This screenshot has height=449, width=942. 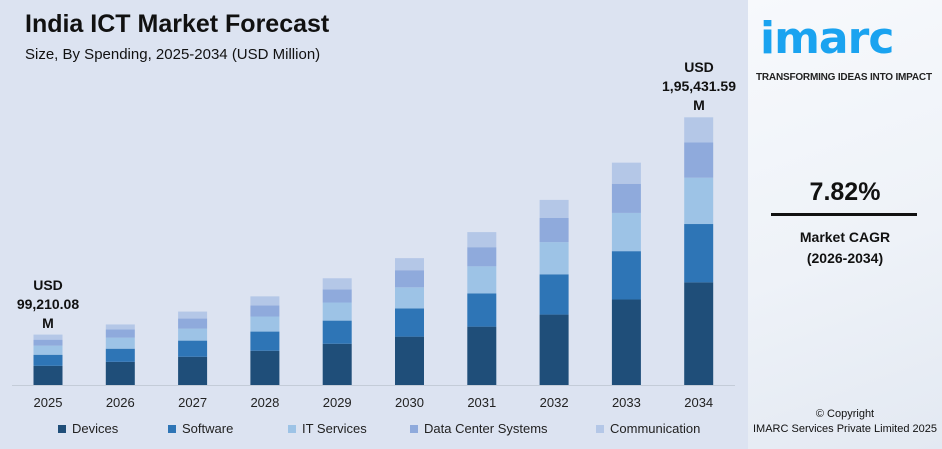 I want to click on annotation-line: 99,210.08, so click(x=48, y=304).